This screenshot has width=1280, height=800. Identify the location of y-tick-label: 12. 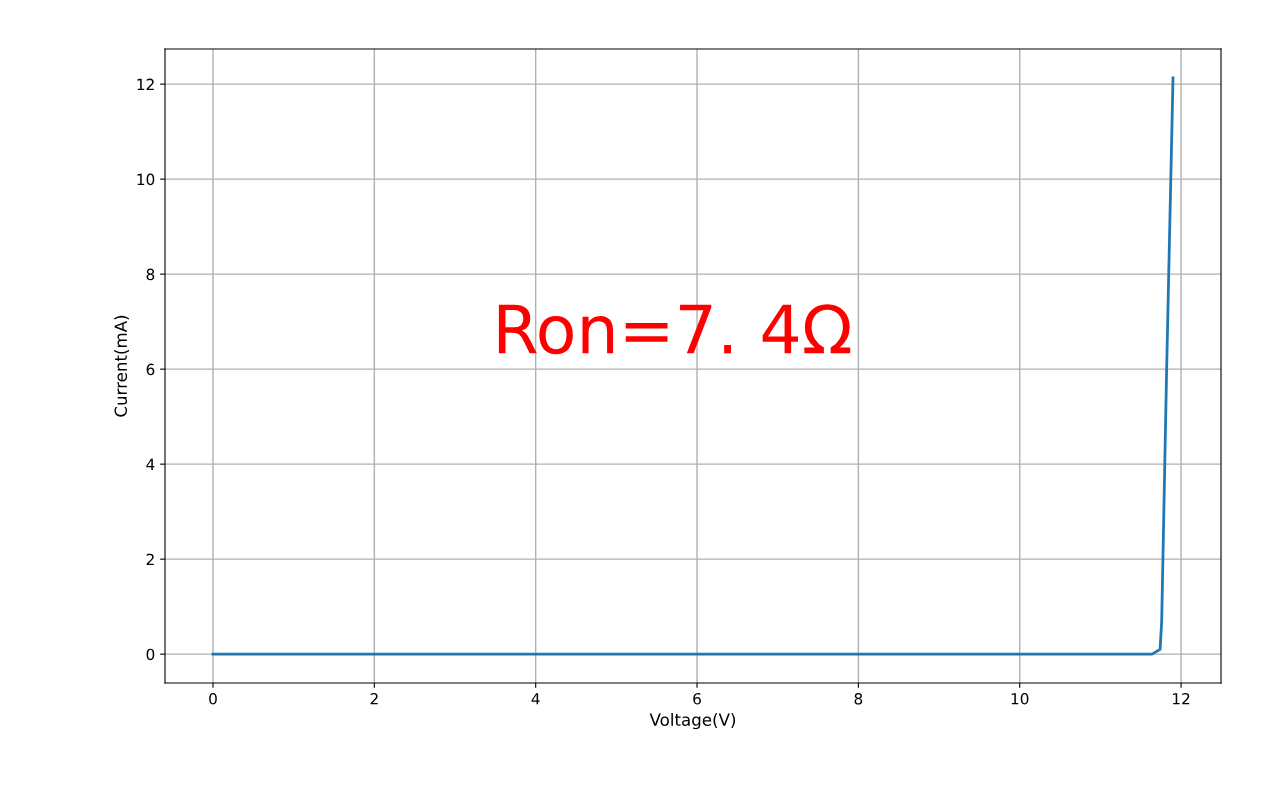
(145, 84).